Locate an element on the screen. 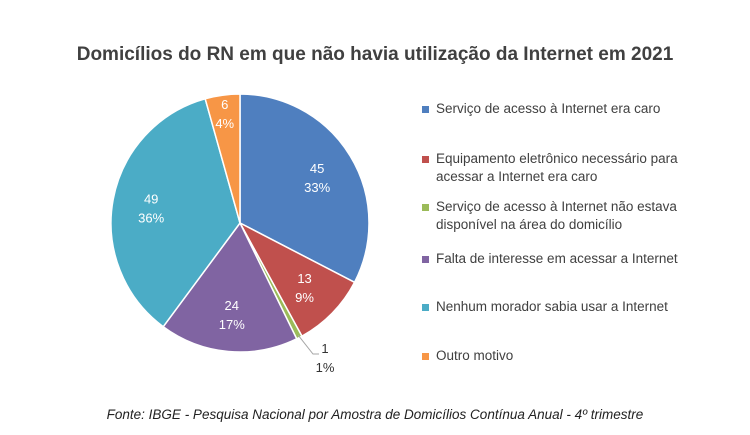 The image size is (750, 435). data-label-percent: 1% is located at coordinates (325, 367).